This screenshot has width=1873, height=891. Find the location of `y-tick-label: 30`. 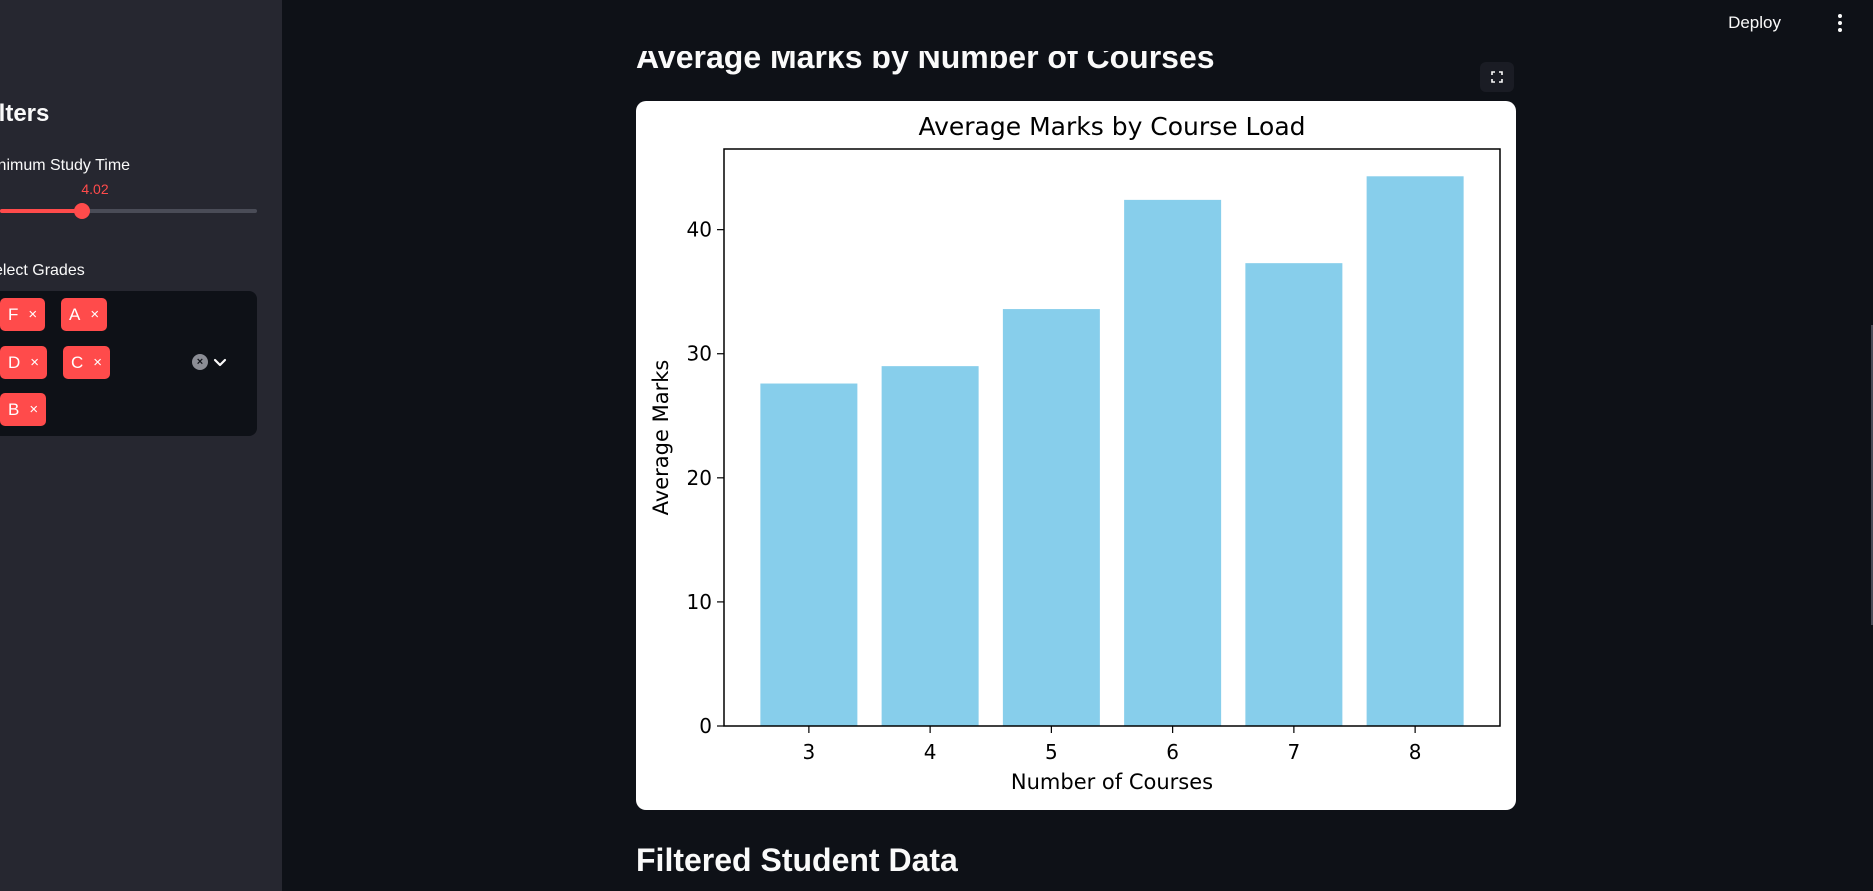

y-tick-label: 30 is located at coordinates (699, 354).